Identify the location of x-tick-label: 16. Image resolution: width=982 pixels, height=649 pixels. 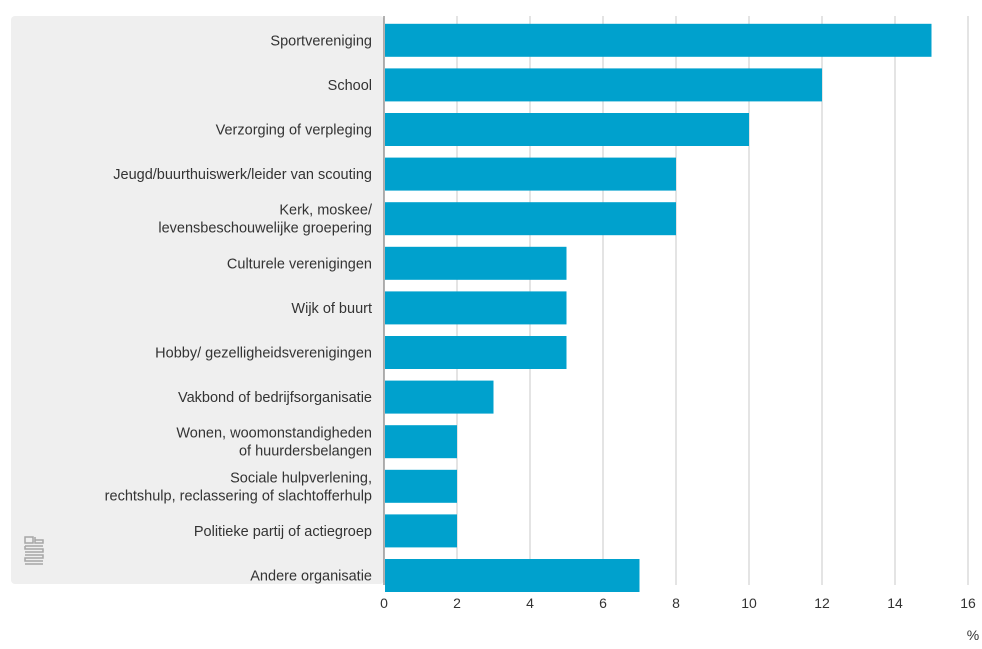
(968, 603).